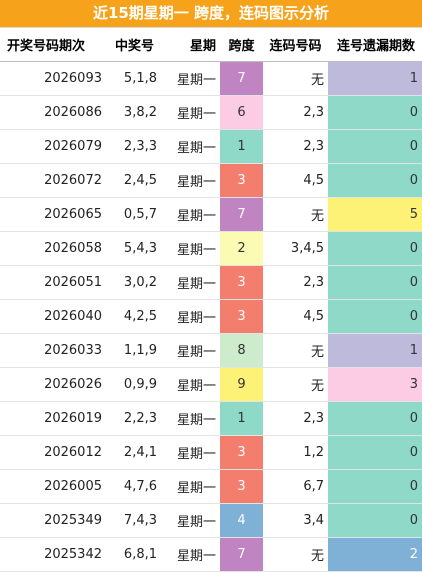 The height and width of the screenshot is (573, 422). What do you see at coordinates (211, 14) in the screenshot?
I see `page-title: 近15期星期一 跨度，连码图示分析` at bounding box center [211, 14].